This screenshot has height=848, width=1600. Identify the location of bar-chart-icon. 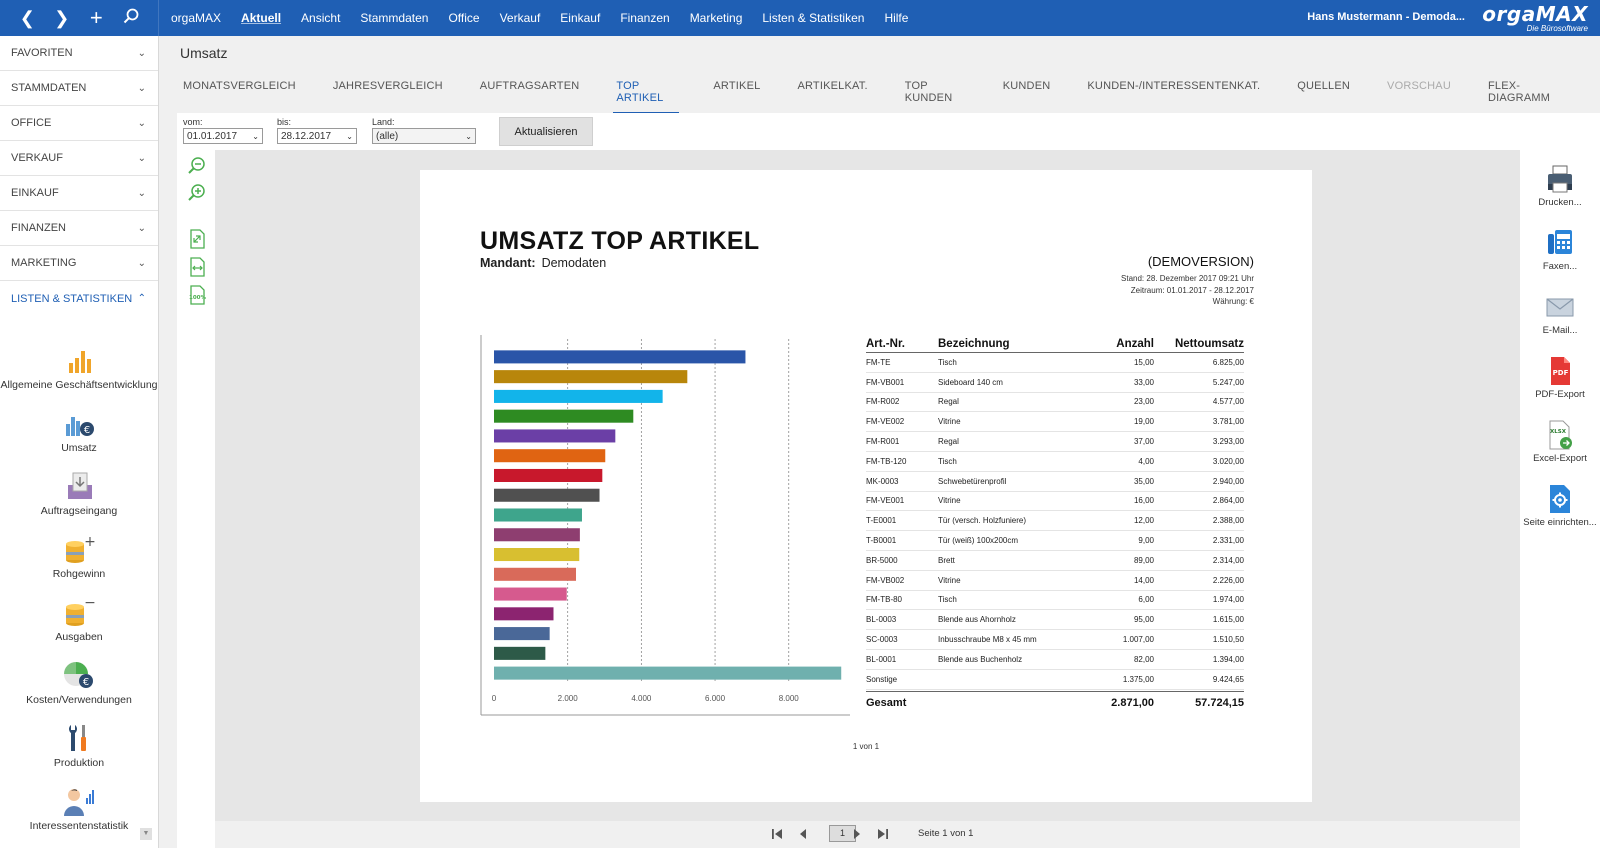
(79, 360).